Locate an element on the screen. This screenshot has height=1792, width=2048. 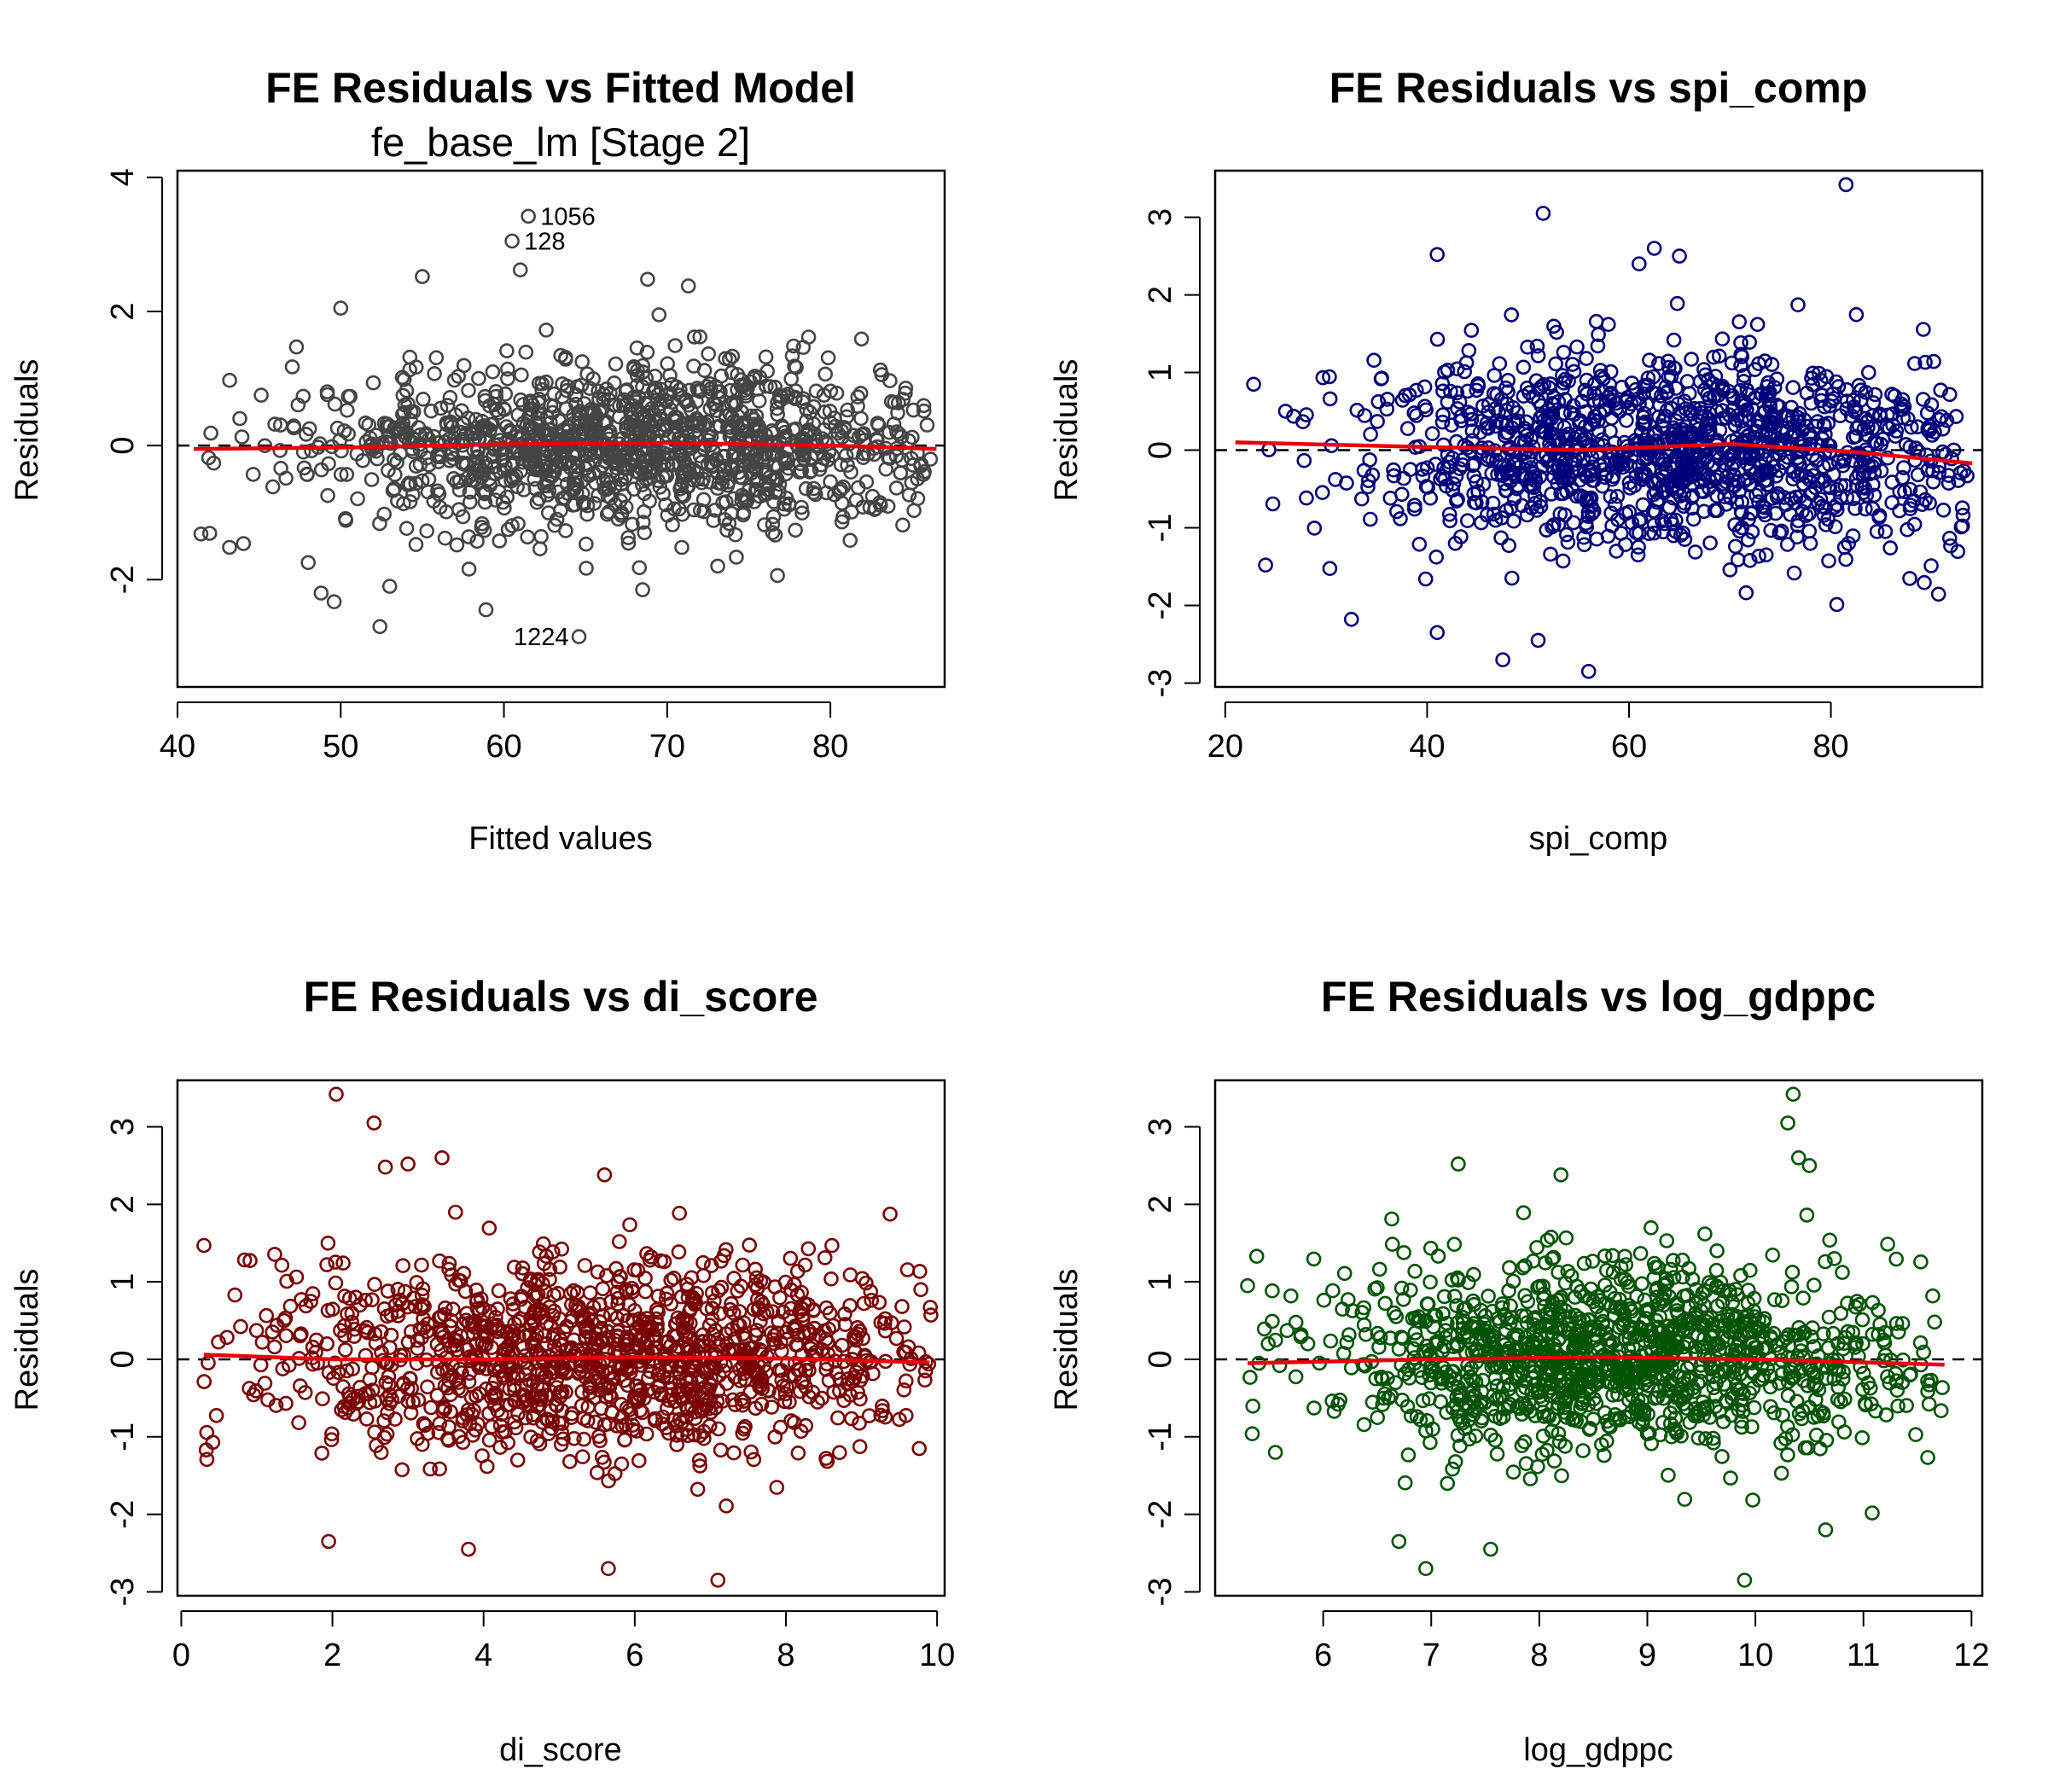
x-tick-label: 2 is located at coordinates (332, 1655).